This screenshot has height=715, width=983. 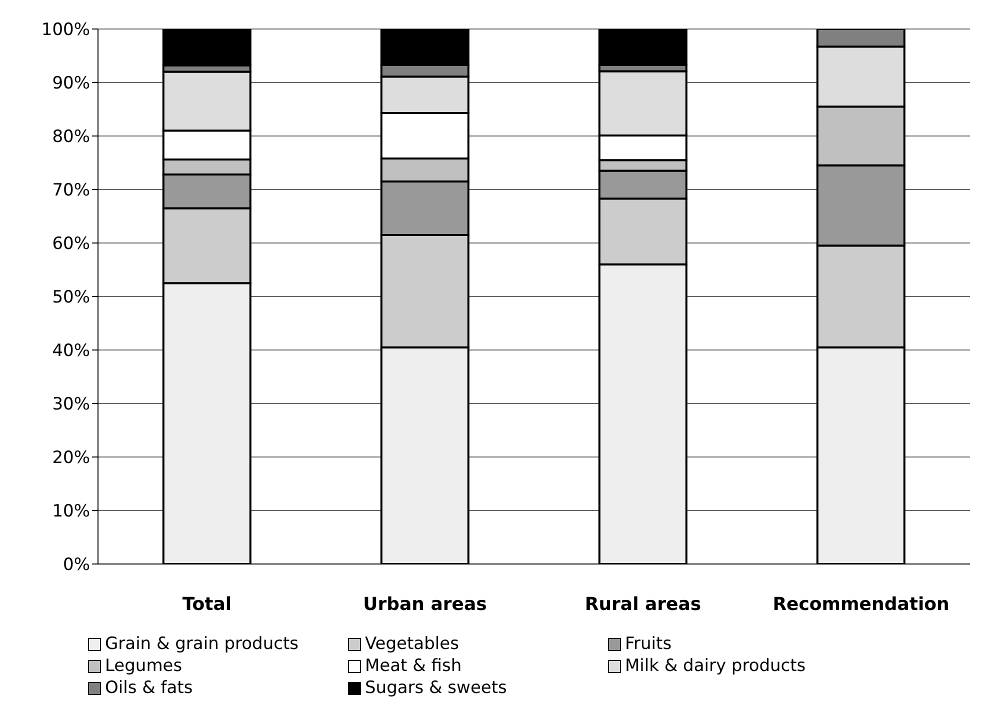 What do you see at coordinates (65, 30) in the screenshot?
I see `y-tick-label: 100%` at bounding box center [65, 30].